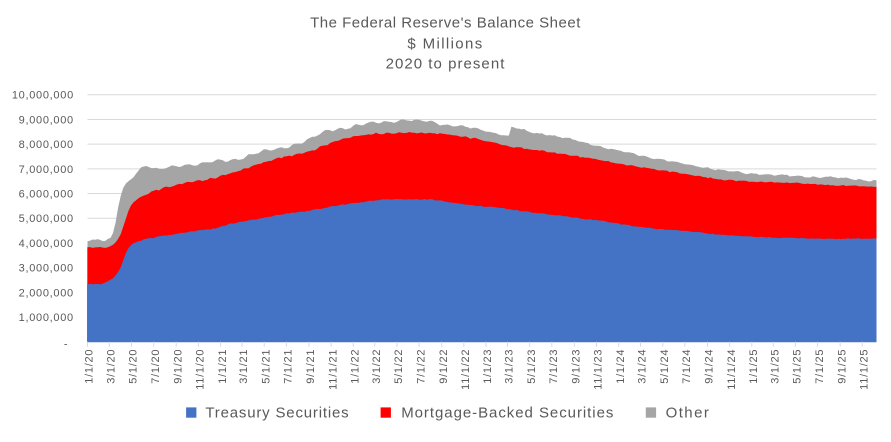  I want to click on svg-text: 11/1/23, so click(599, 369).